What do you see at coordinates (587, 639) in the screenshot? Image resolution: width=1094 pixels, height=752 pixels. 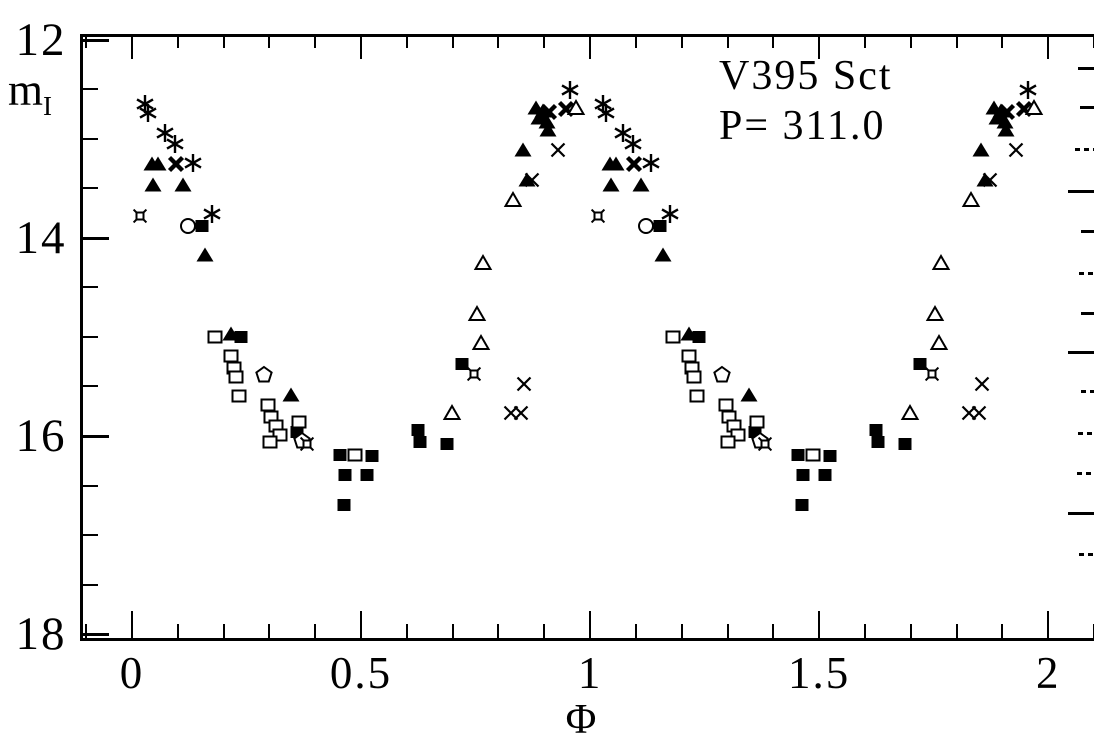 I see `x-axis-line` at bounding box center [587, 639].